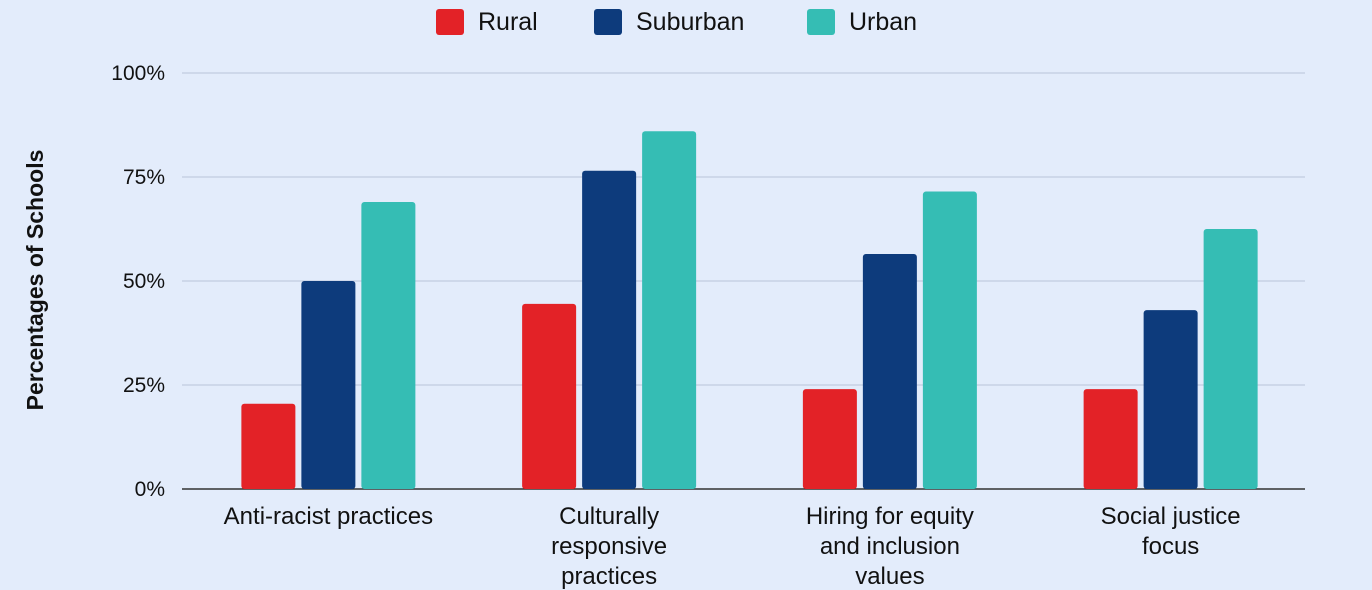 This screenshot has height=590, width=1372. I want to click on x-tick-label: Social justice focus, so click(1171, 531).